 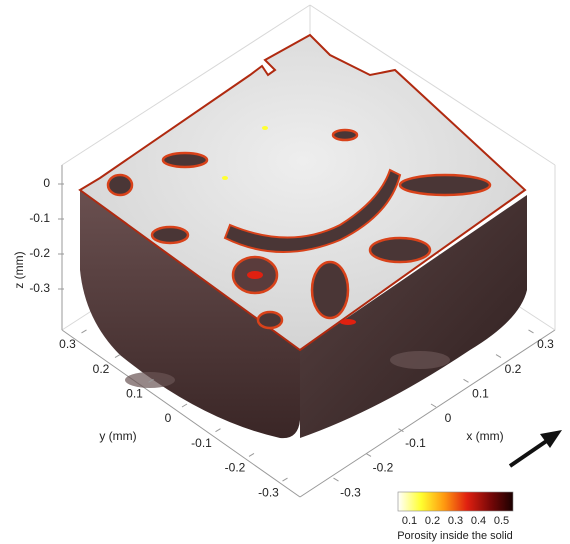 I want to click on x-tick-label: -0.3, so click(x=350, y=492).